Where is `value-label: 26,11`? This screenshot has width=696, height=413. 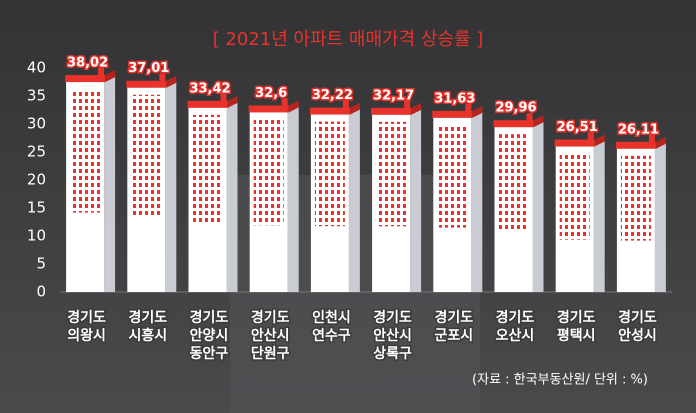 value-label: 26,11 is located at coordinates (638, 129).